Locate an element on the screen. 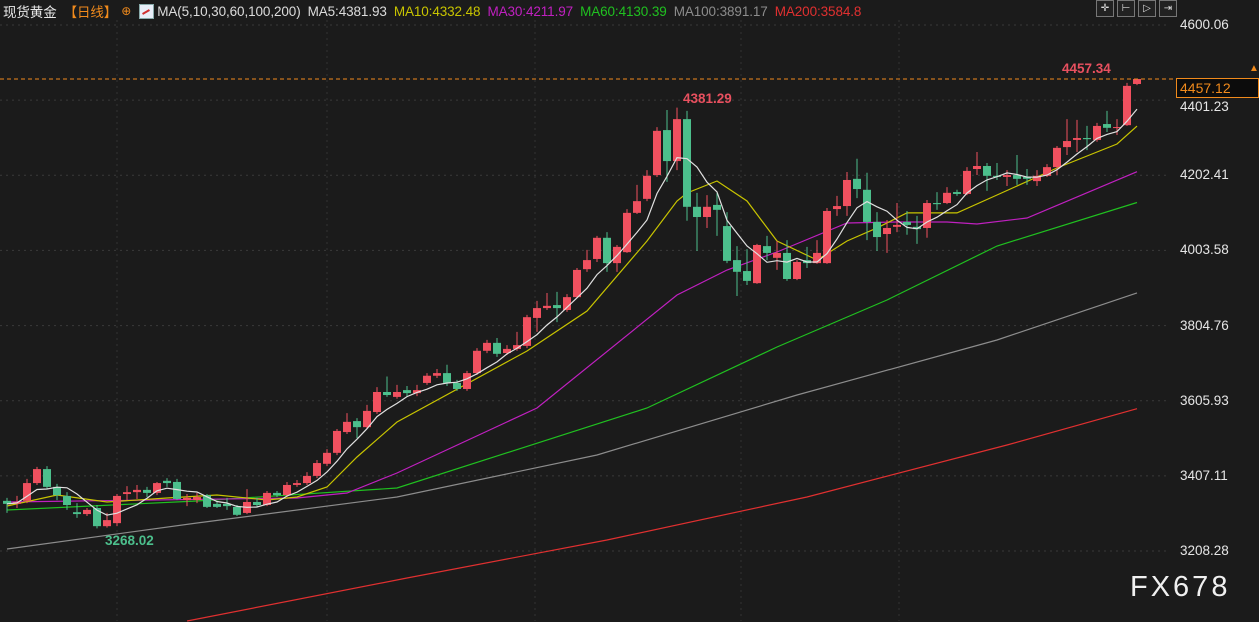  ma10-value: MA10:4332.48 is located at coordinates (437, 11).